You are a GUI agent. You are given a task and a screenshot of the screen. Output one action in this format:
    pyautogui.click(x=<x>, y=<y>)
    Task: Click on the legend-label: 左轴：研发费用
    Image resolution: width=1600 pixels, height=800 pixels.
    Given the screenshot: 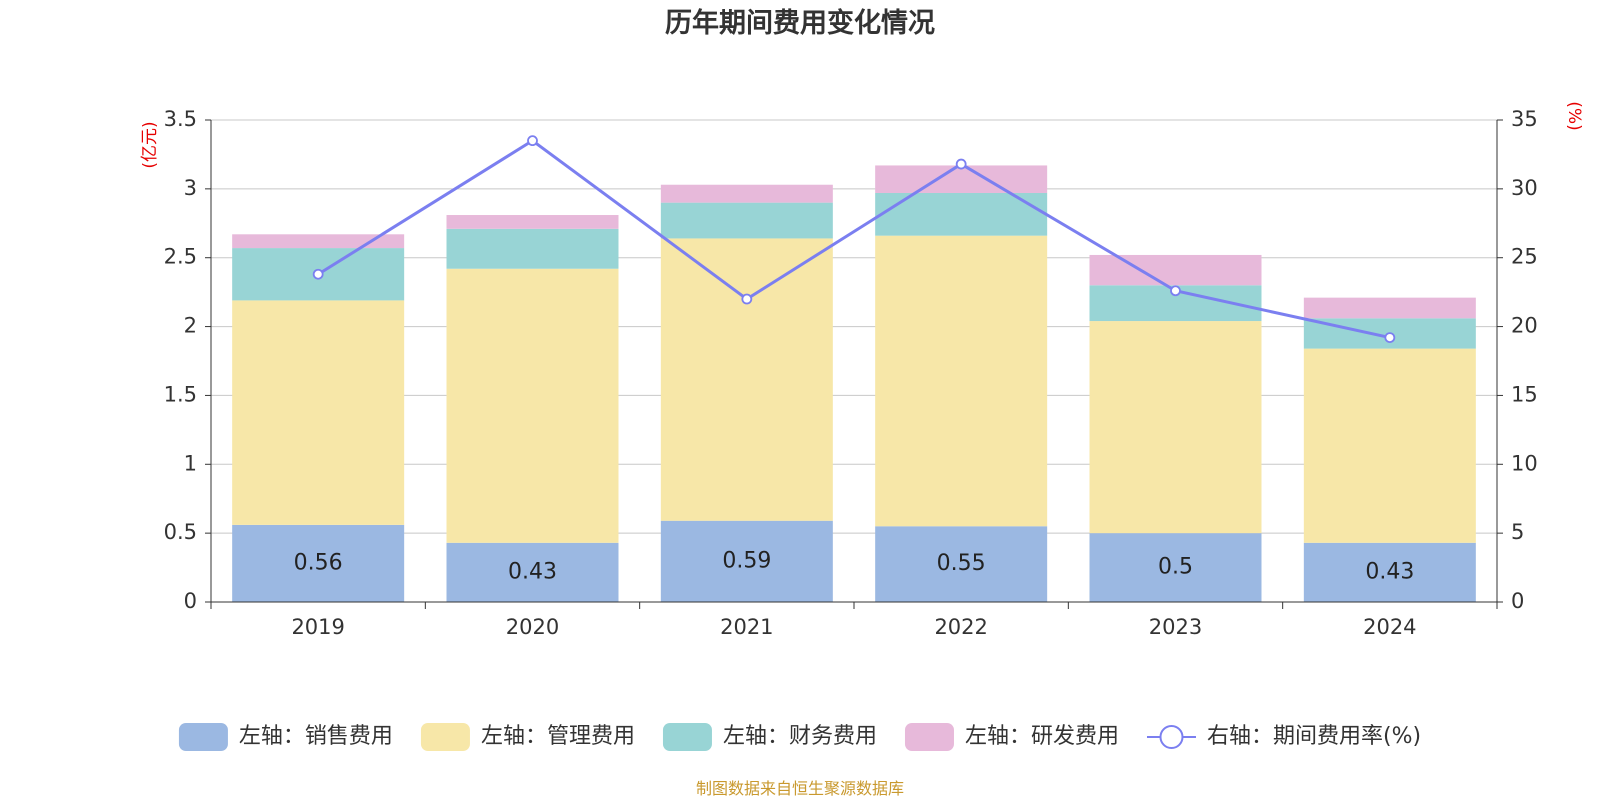 What is the action you would take?
    pyautogui.click(x=1042, y=736)
    